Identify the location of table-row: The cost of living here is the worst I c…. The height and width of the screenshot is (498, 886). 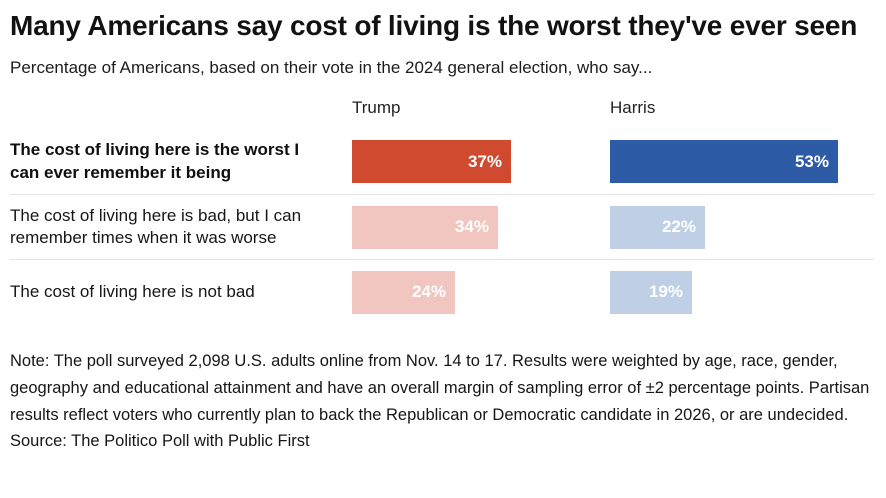
(442, 161).